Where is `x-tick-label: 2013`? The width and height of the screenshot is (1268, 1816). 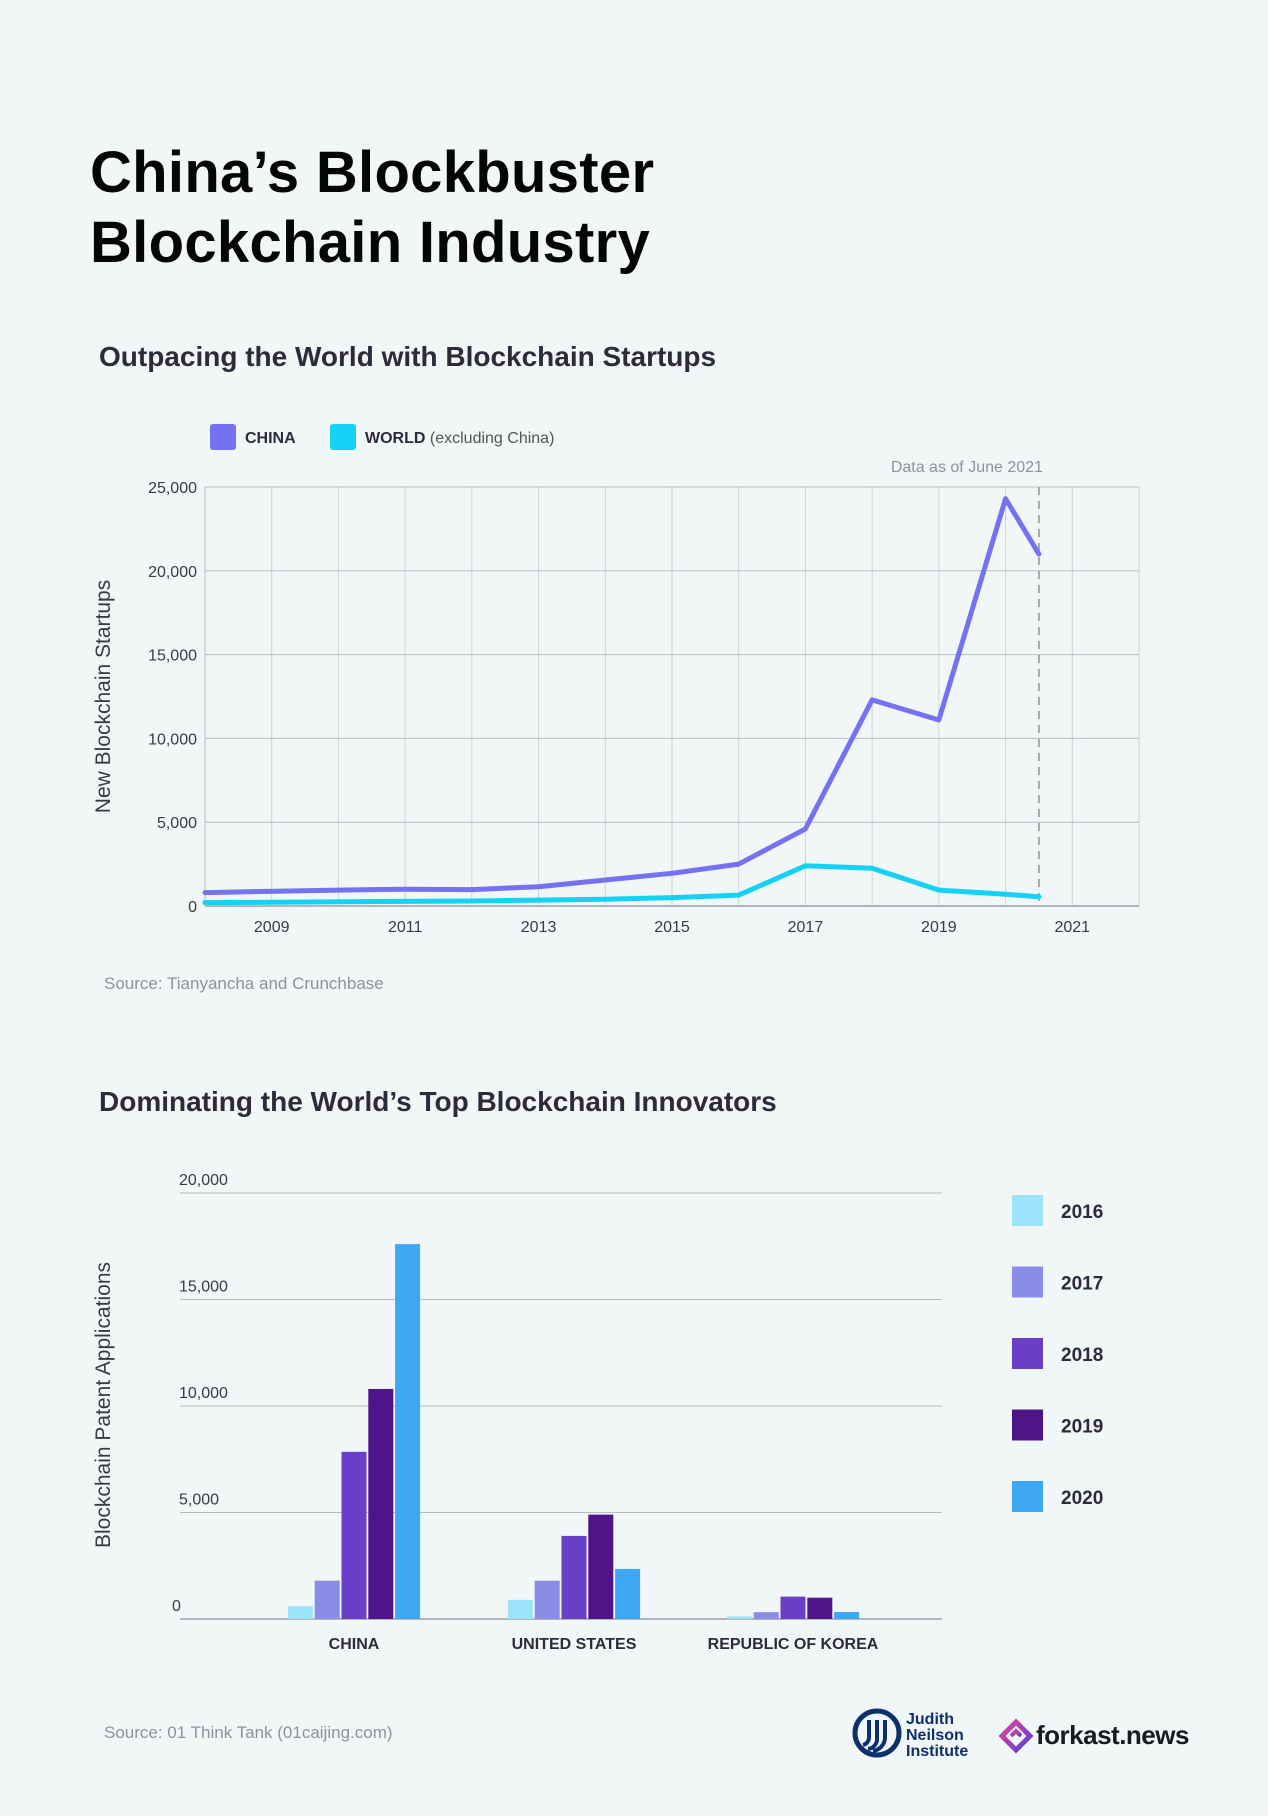 x-tick-label: 2013 is located at coordinates (539, 927).